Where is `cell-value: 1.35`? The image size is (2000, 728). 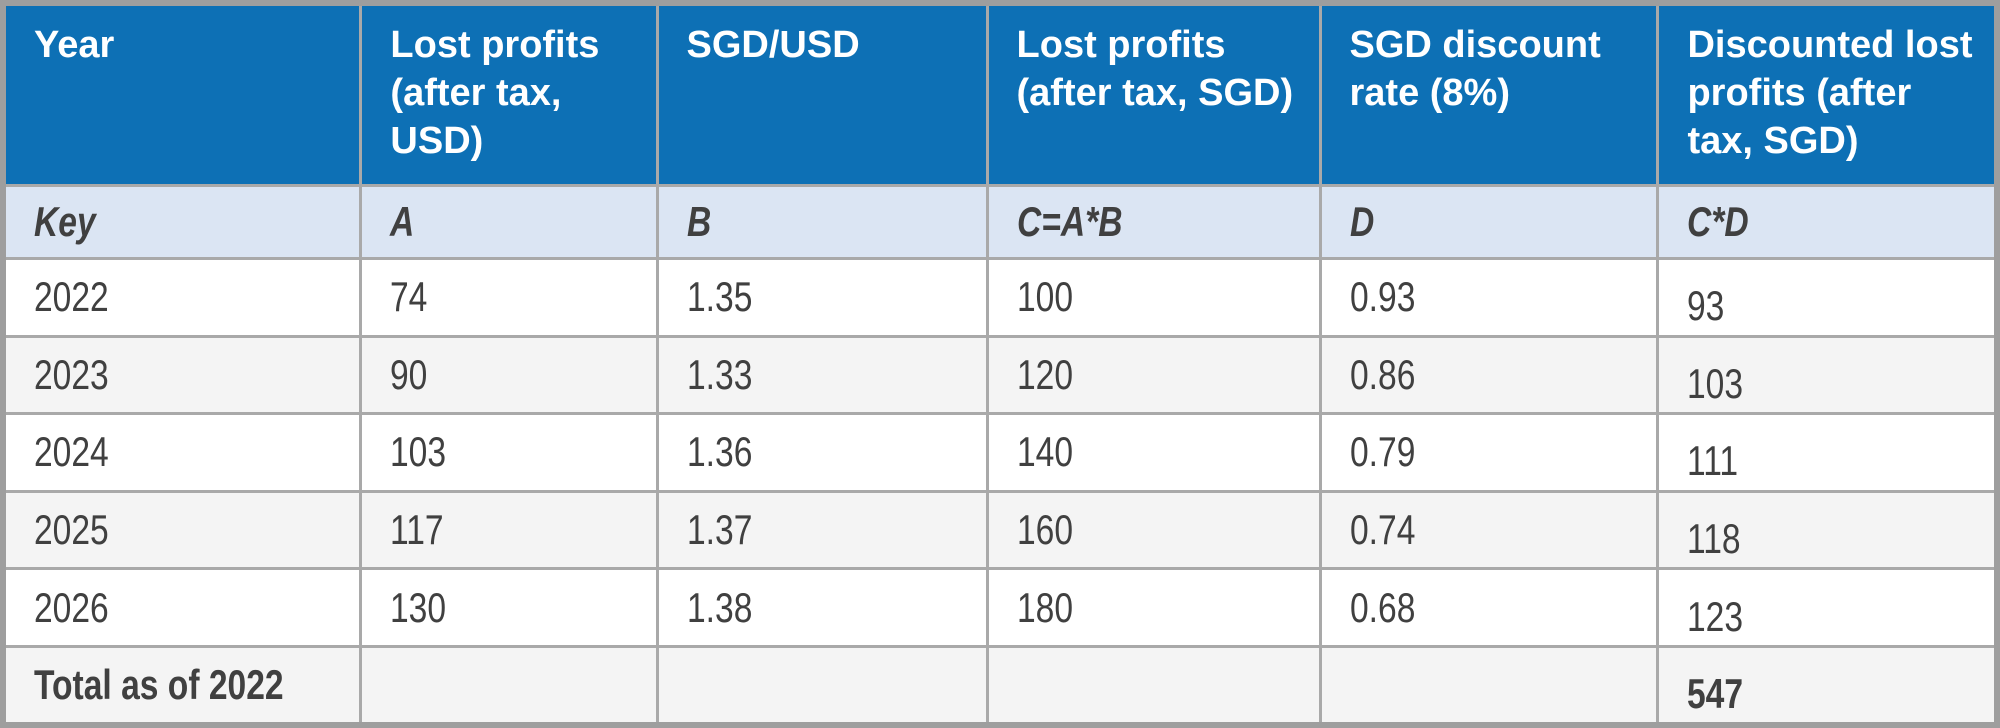
cell-value: 1.35 is located at coordinates (719, 297).